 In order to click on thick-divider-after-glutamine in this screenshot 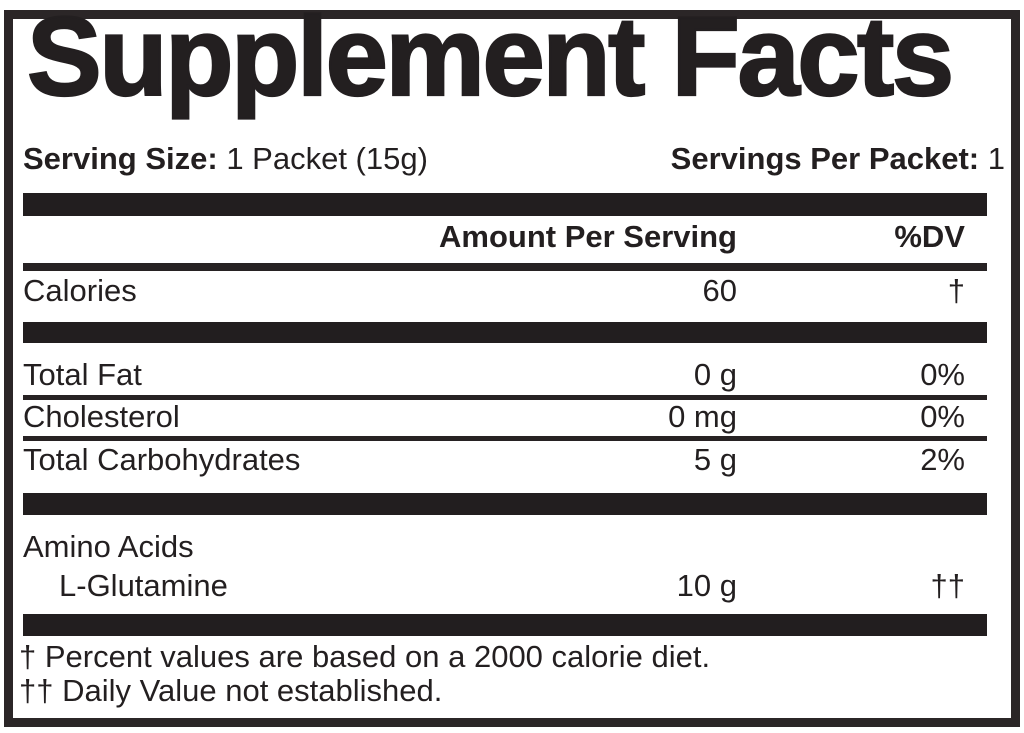, I will do `click(505, 625)`.